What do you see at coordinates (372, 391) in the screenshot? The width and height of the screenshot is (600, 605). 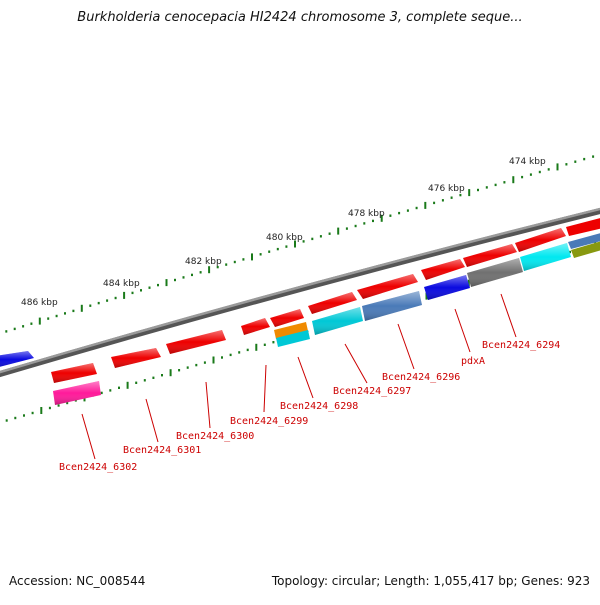 I see `gene-label-6297: Bcen2424_6297` at bounding box center [372, 391].